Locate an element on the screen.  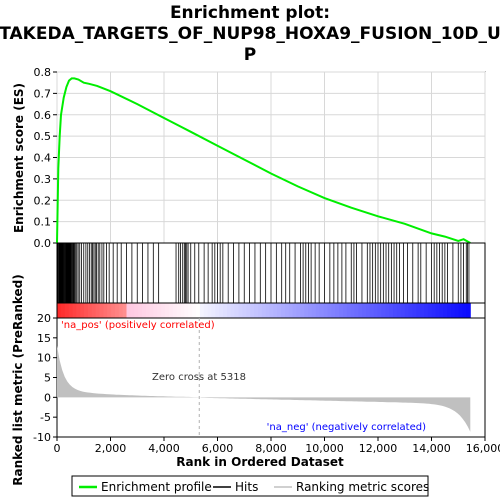
title-line-3: P is located at coordinates (250, 55).